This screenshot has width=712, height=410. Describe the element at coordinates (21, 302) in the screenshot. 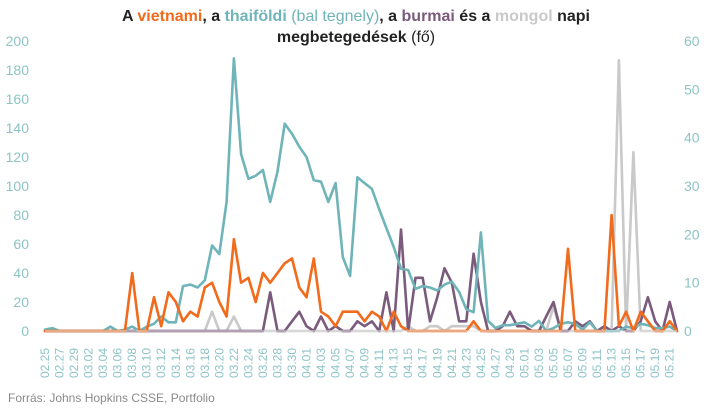

I see `left-tick-label: 20` at that location.